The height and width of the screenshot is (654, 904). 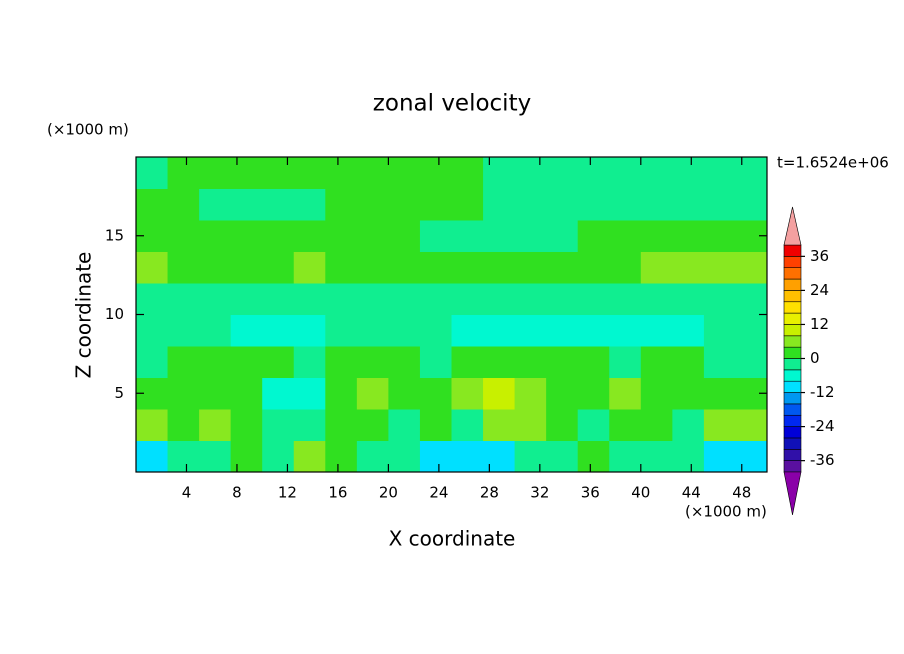 What do you see at coordinates (819, 256) in the screenshot?
I see `colorbar-tick-label: 36` at bounding box center [819, 256].